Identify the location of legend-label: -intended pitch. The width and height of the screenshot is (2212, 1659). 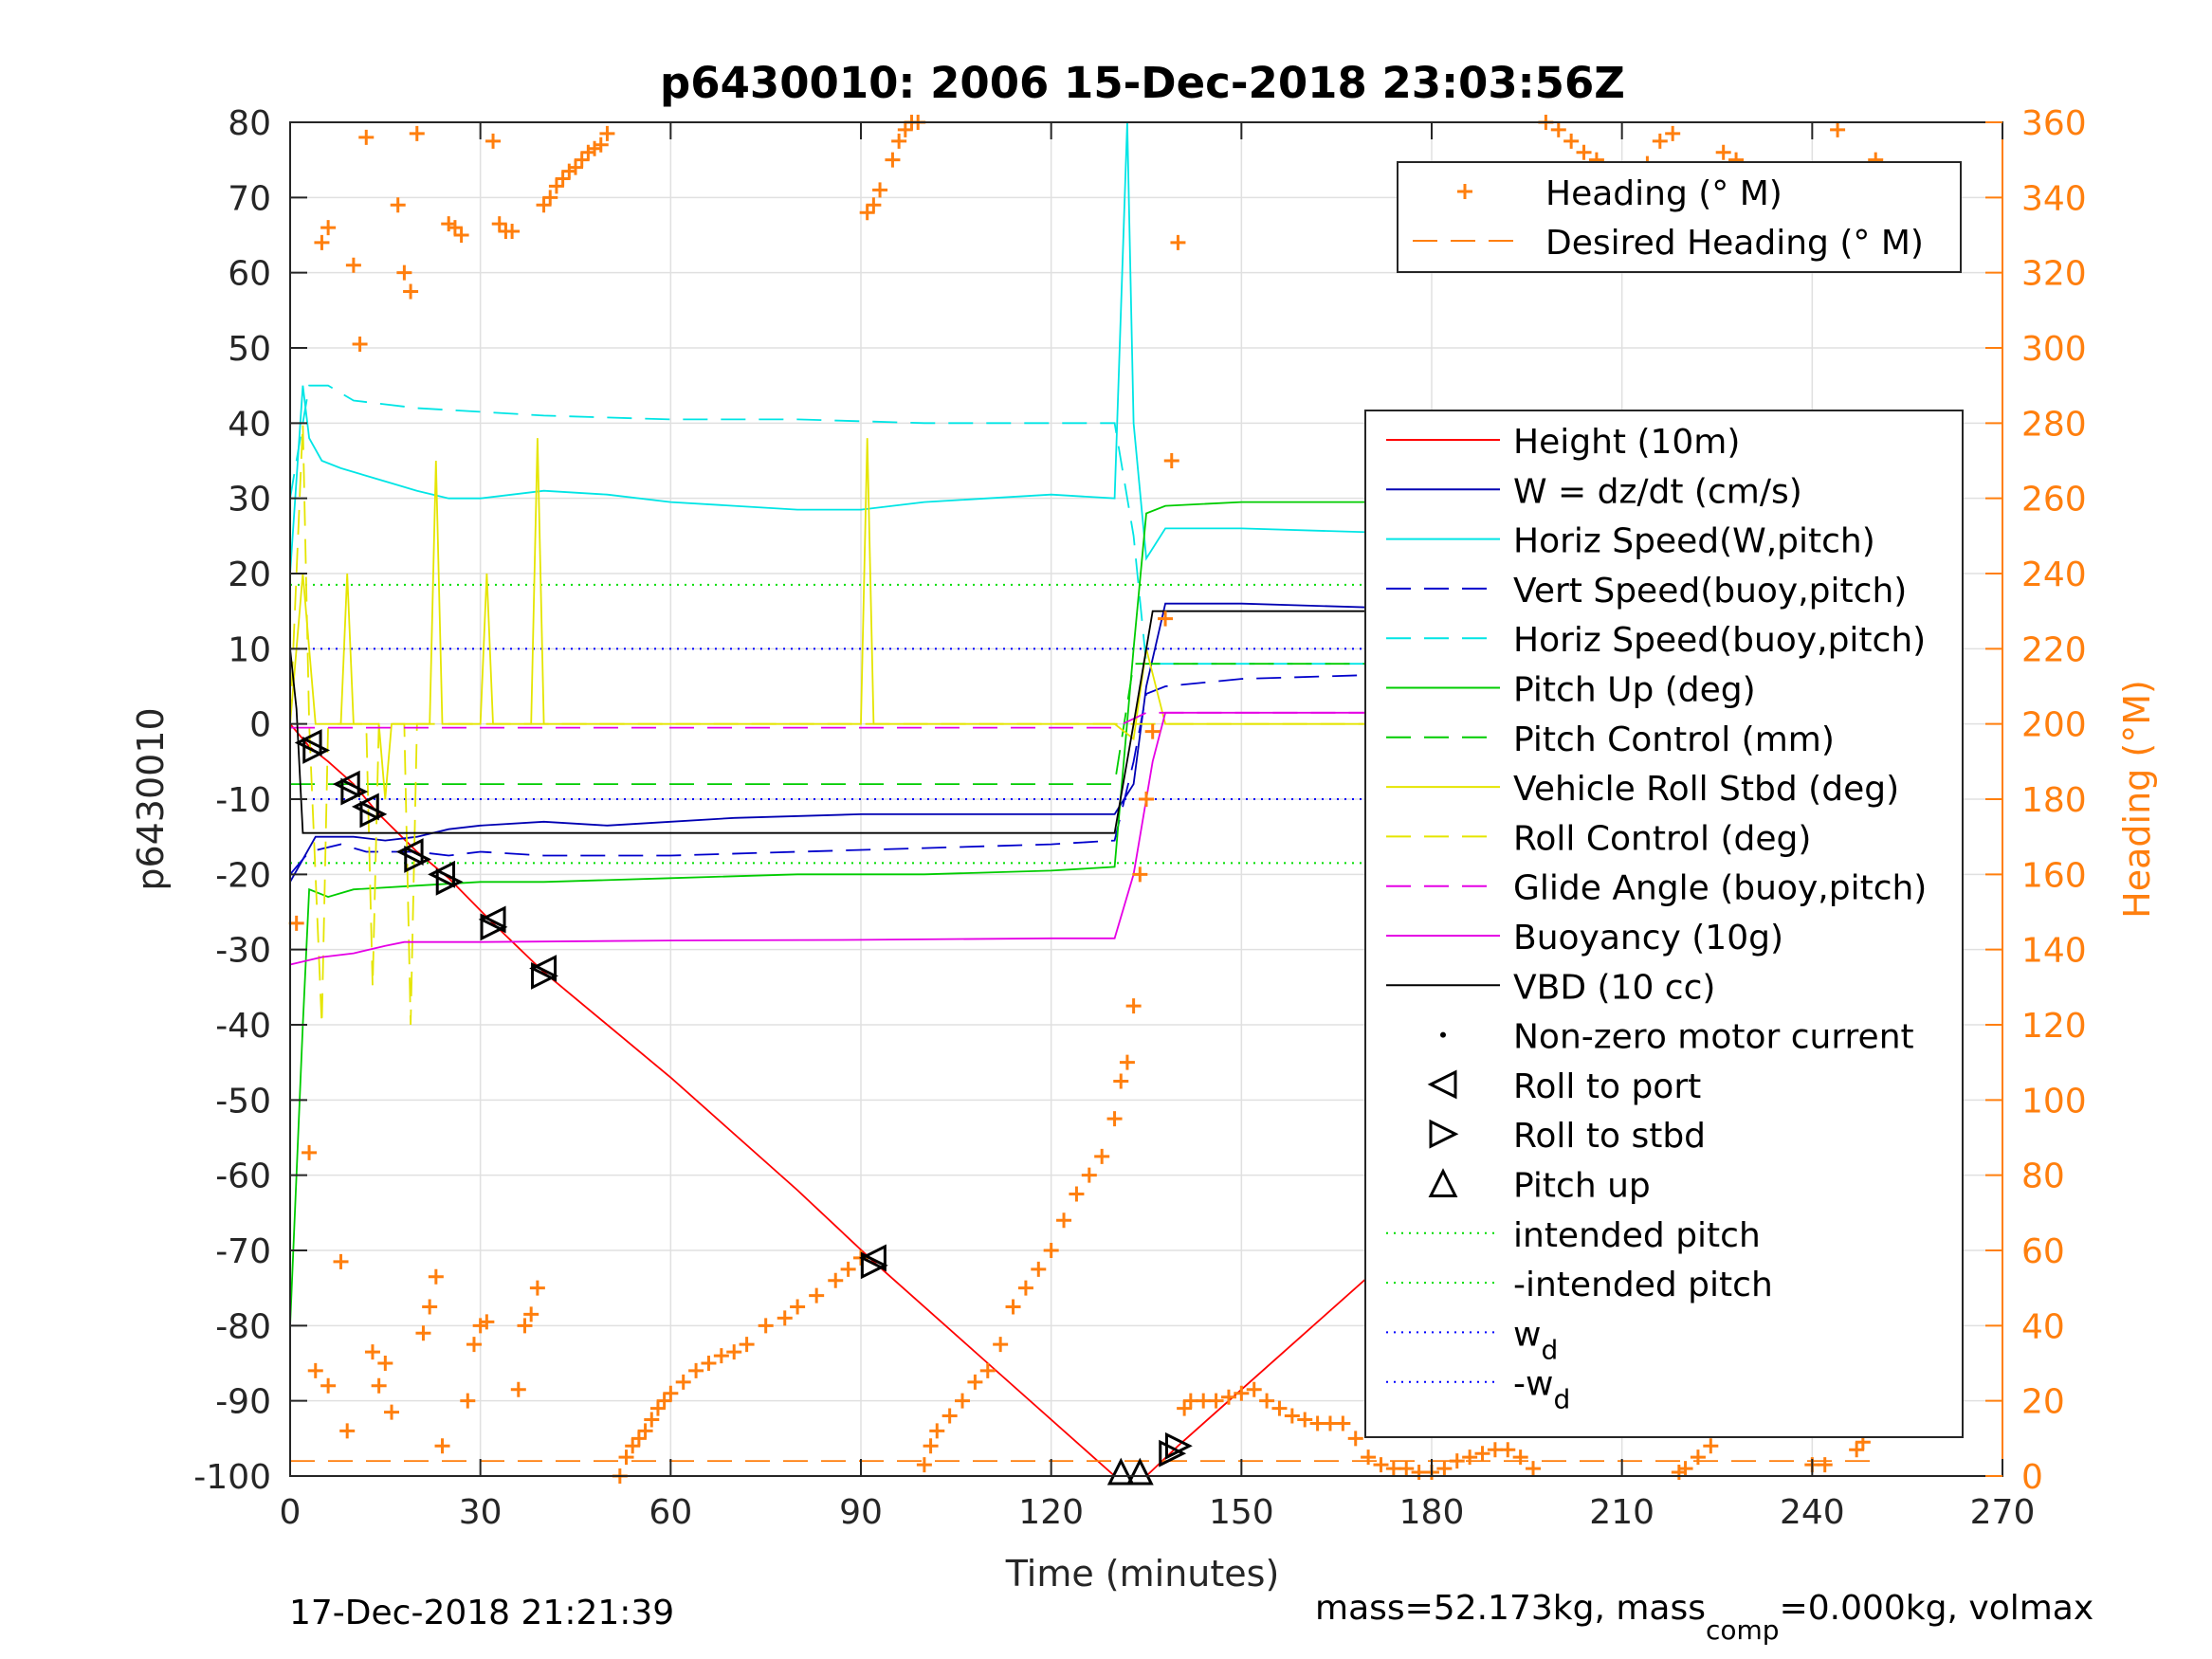
(1643, 1285).